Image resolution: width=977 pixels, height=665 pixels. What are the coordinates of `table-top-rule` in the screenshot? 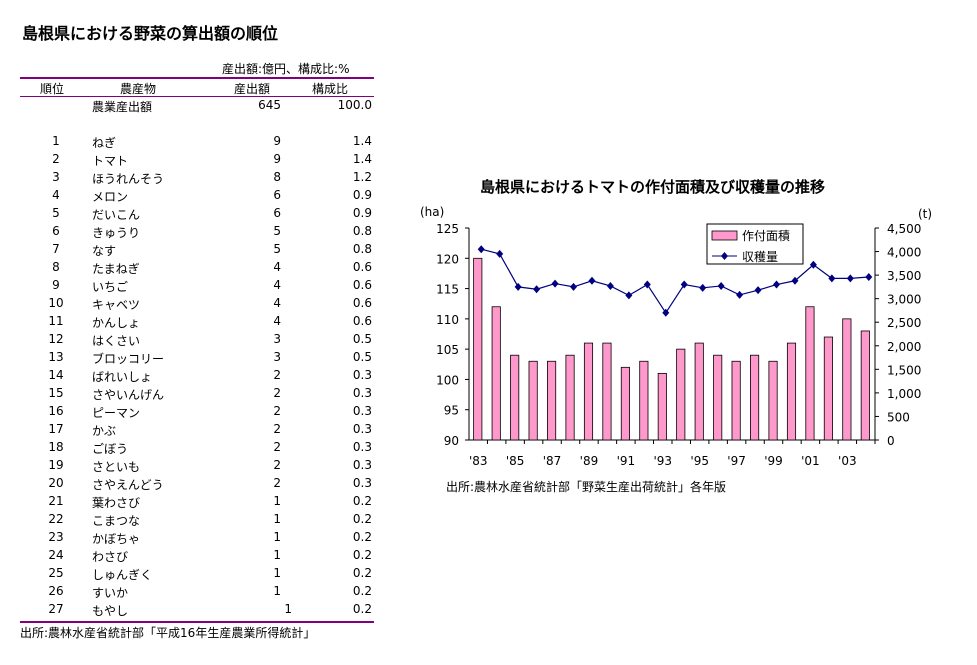 It's located at (197, 78).